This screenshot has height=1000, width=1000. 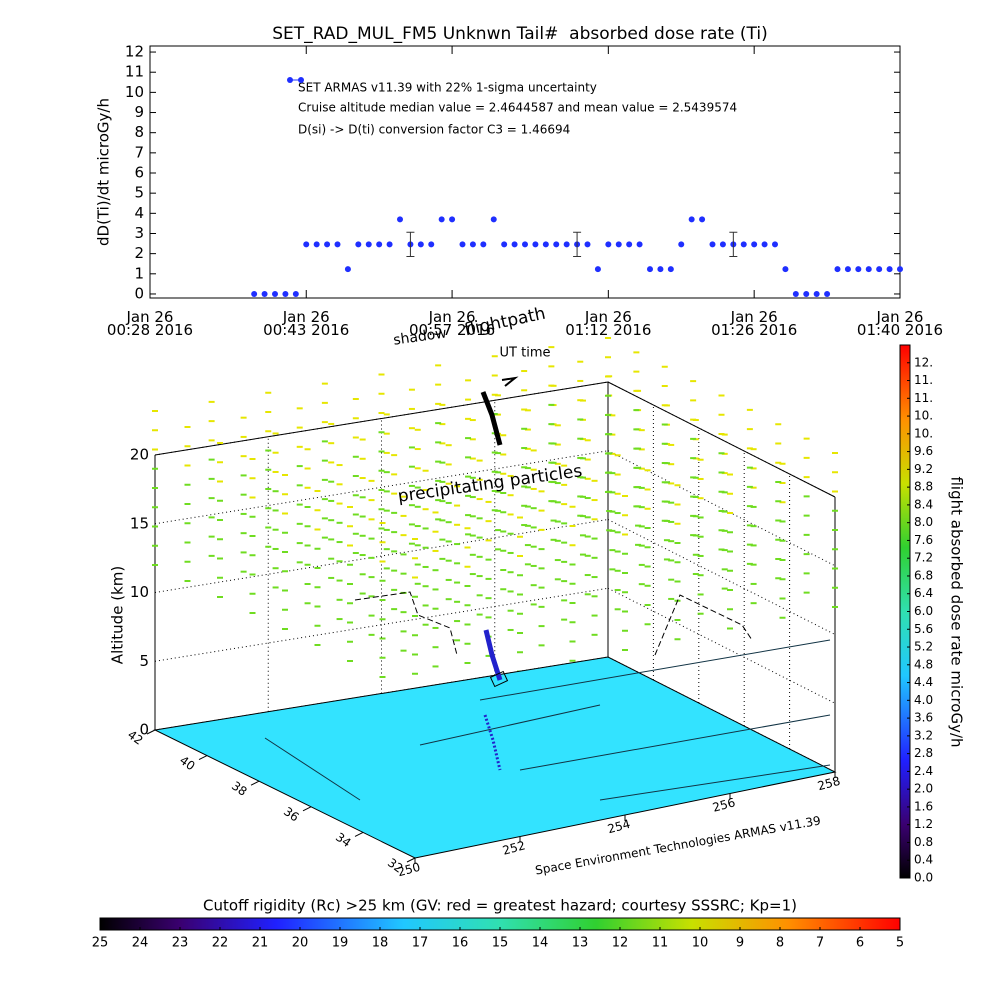 I want to click on colorbar-tick-label: 0.4, so click(x=923, y=860).